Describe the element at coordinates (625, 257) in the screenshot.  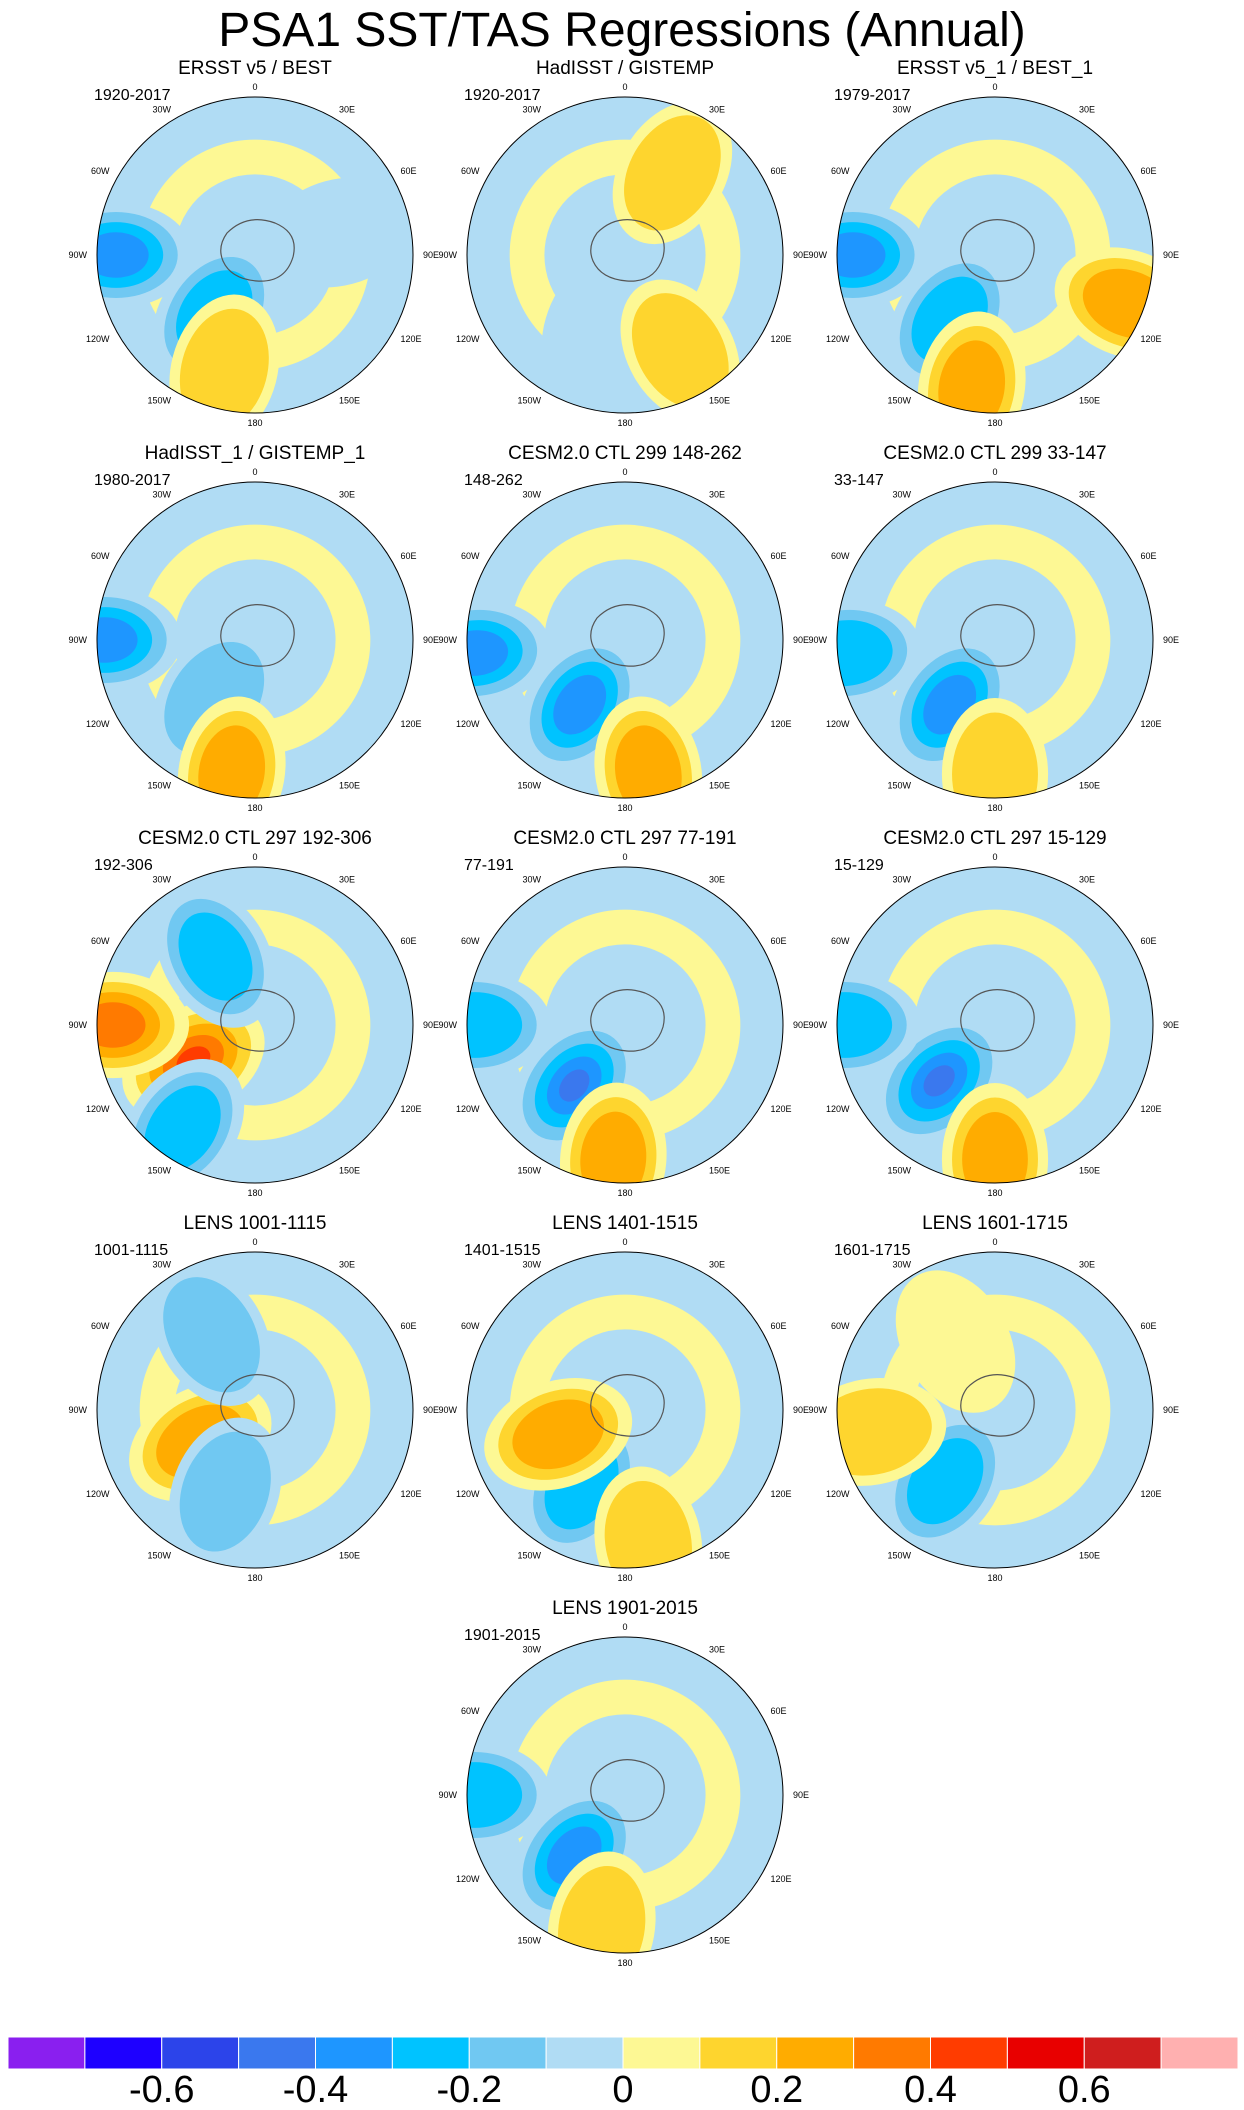
I see `contour-field` at that location.